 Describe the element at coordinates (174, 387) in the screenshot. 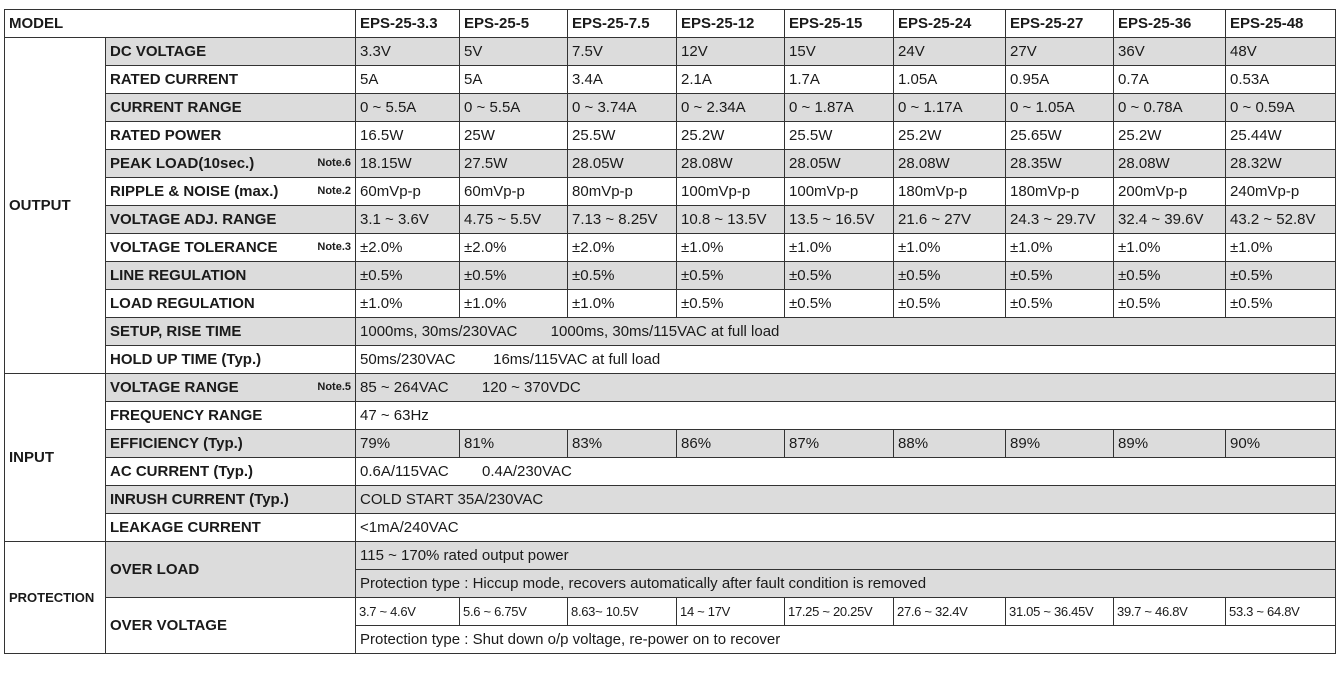

I see `item-label: VOLTAGE RANGE` at that location.